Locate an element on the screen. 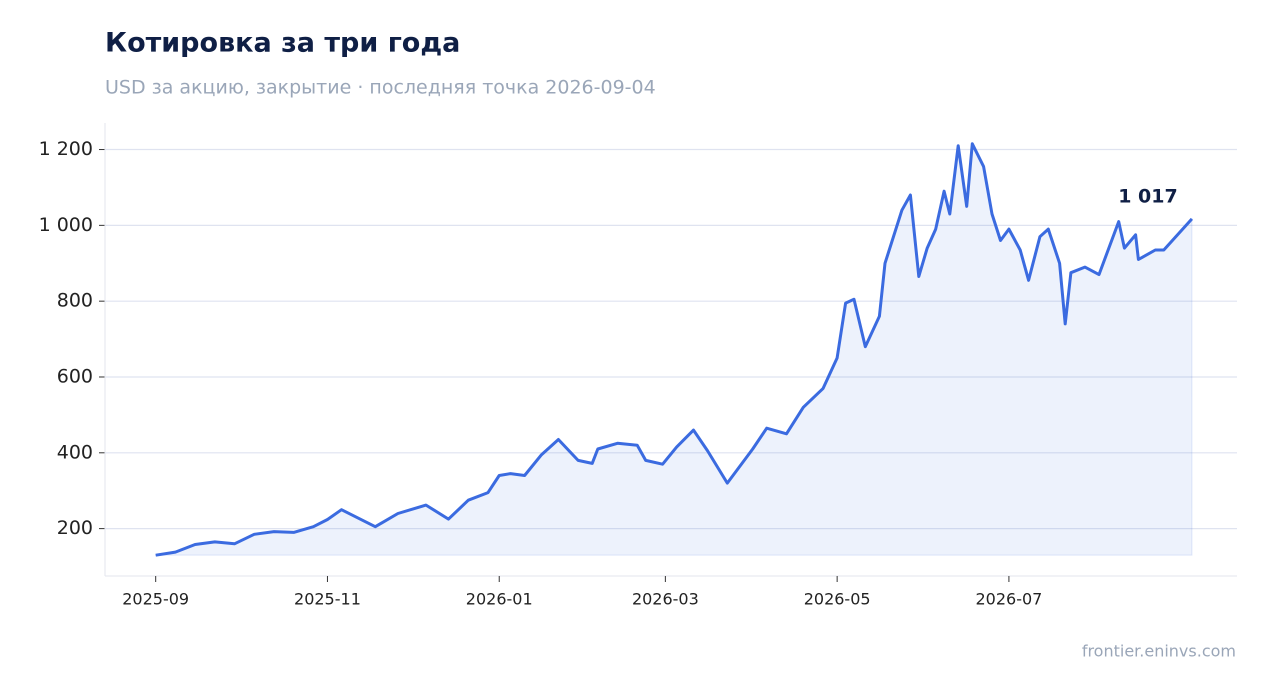  x-tick-label: 2025-11 is located at coordinates (327, 599).